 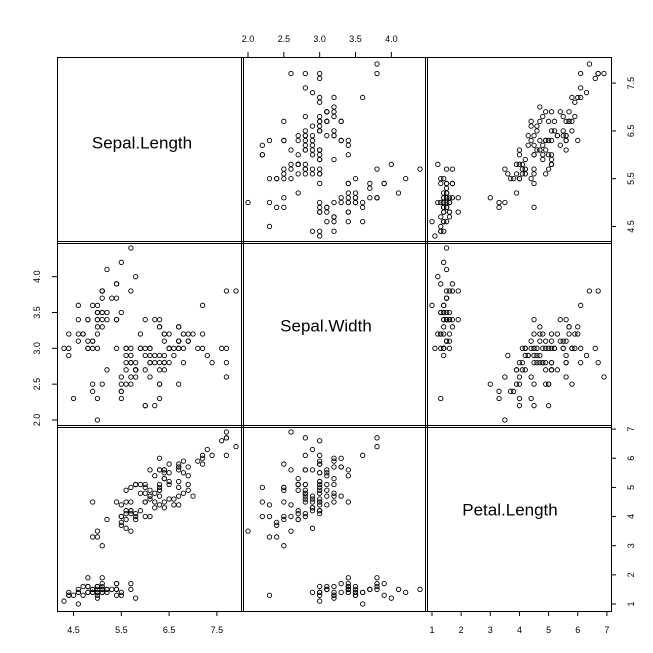 What do you see at coordinates (37, 276) in the screenshot?
I see `tick-label: 4.0` at bounding box center [37, 276].